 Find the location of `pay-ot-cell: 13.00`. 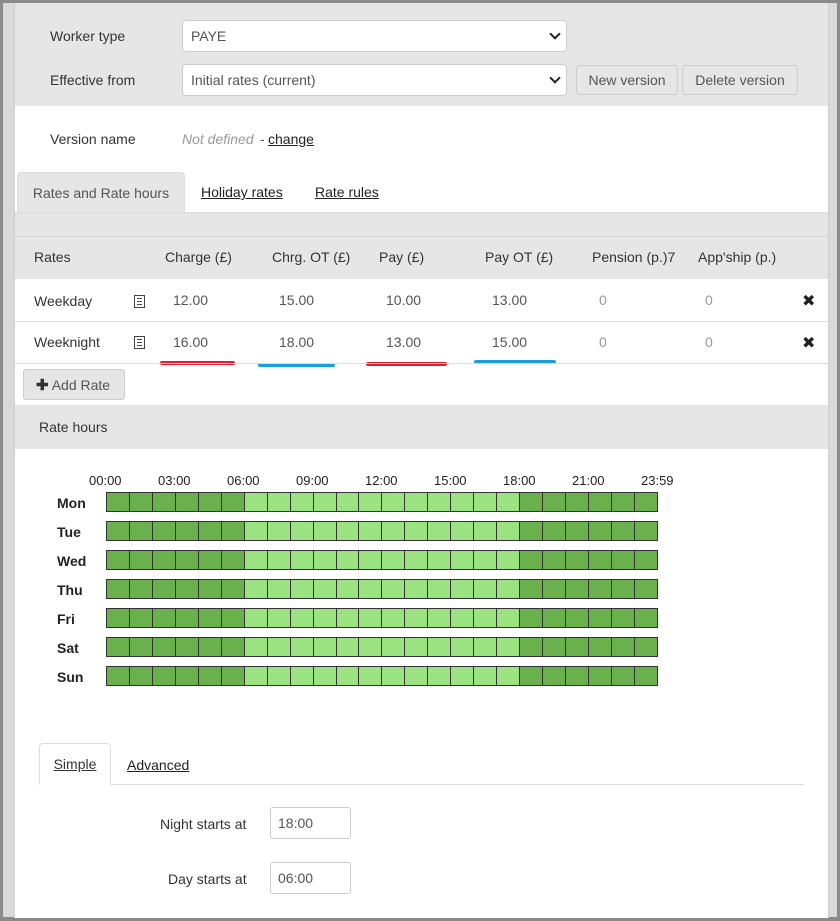

pay-ot-cell: 13.00 is located at coordinates (510, 300).